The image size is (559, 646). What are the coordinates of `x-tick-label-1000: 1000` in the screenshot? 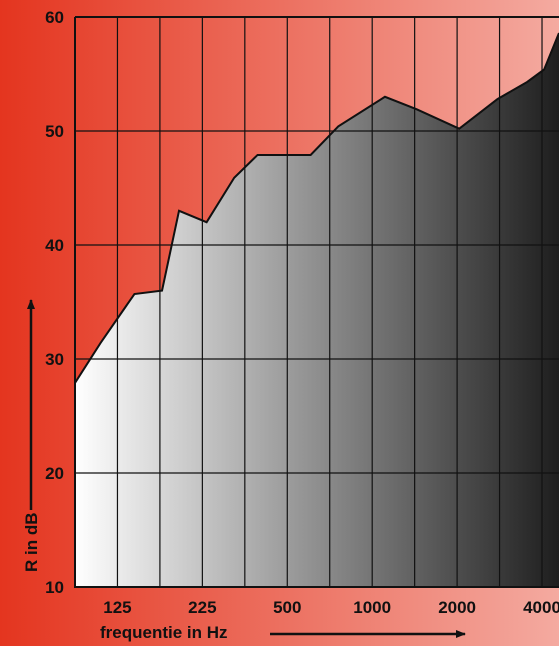 It's located at (372, 607).